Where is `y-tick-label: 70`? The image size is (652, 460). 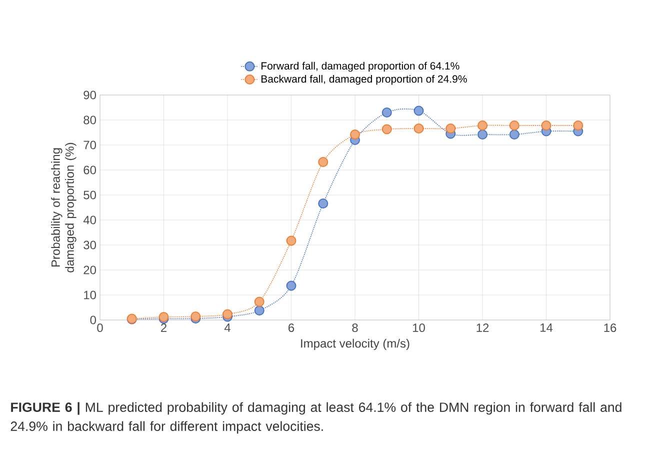
y-tick-label: 70 is located at coordinates (90, 145).